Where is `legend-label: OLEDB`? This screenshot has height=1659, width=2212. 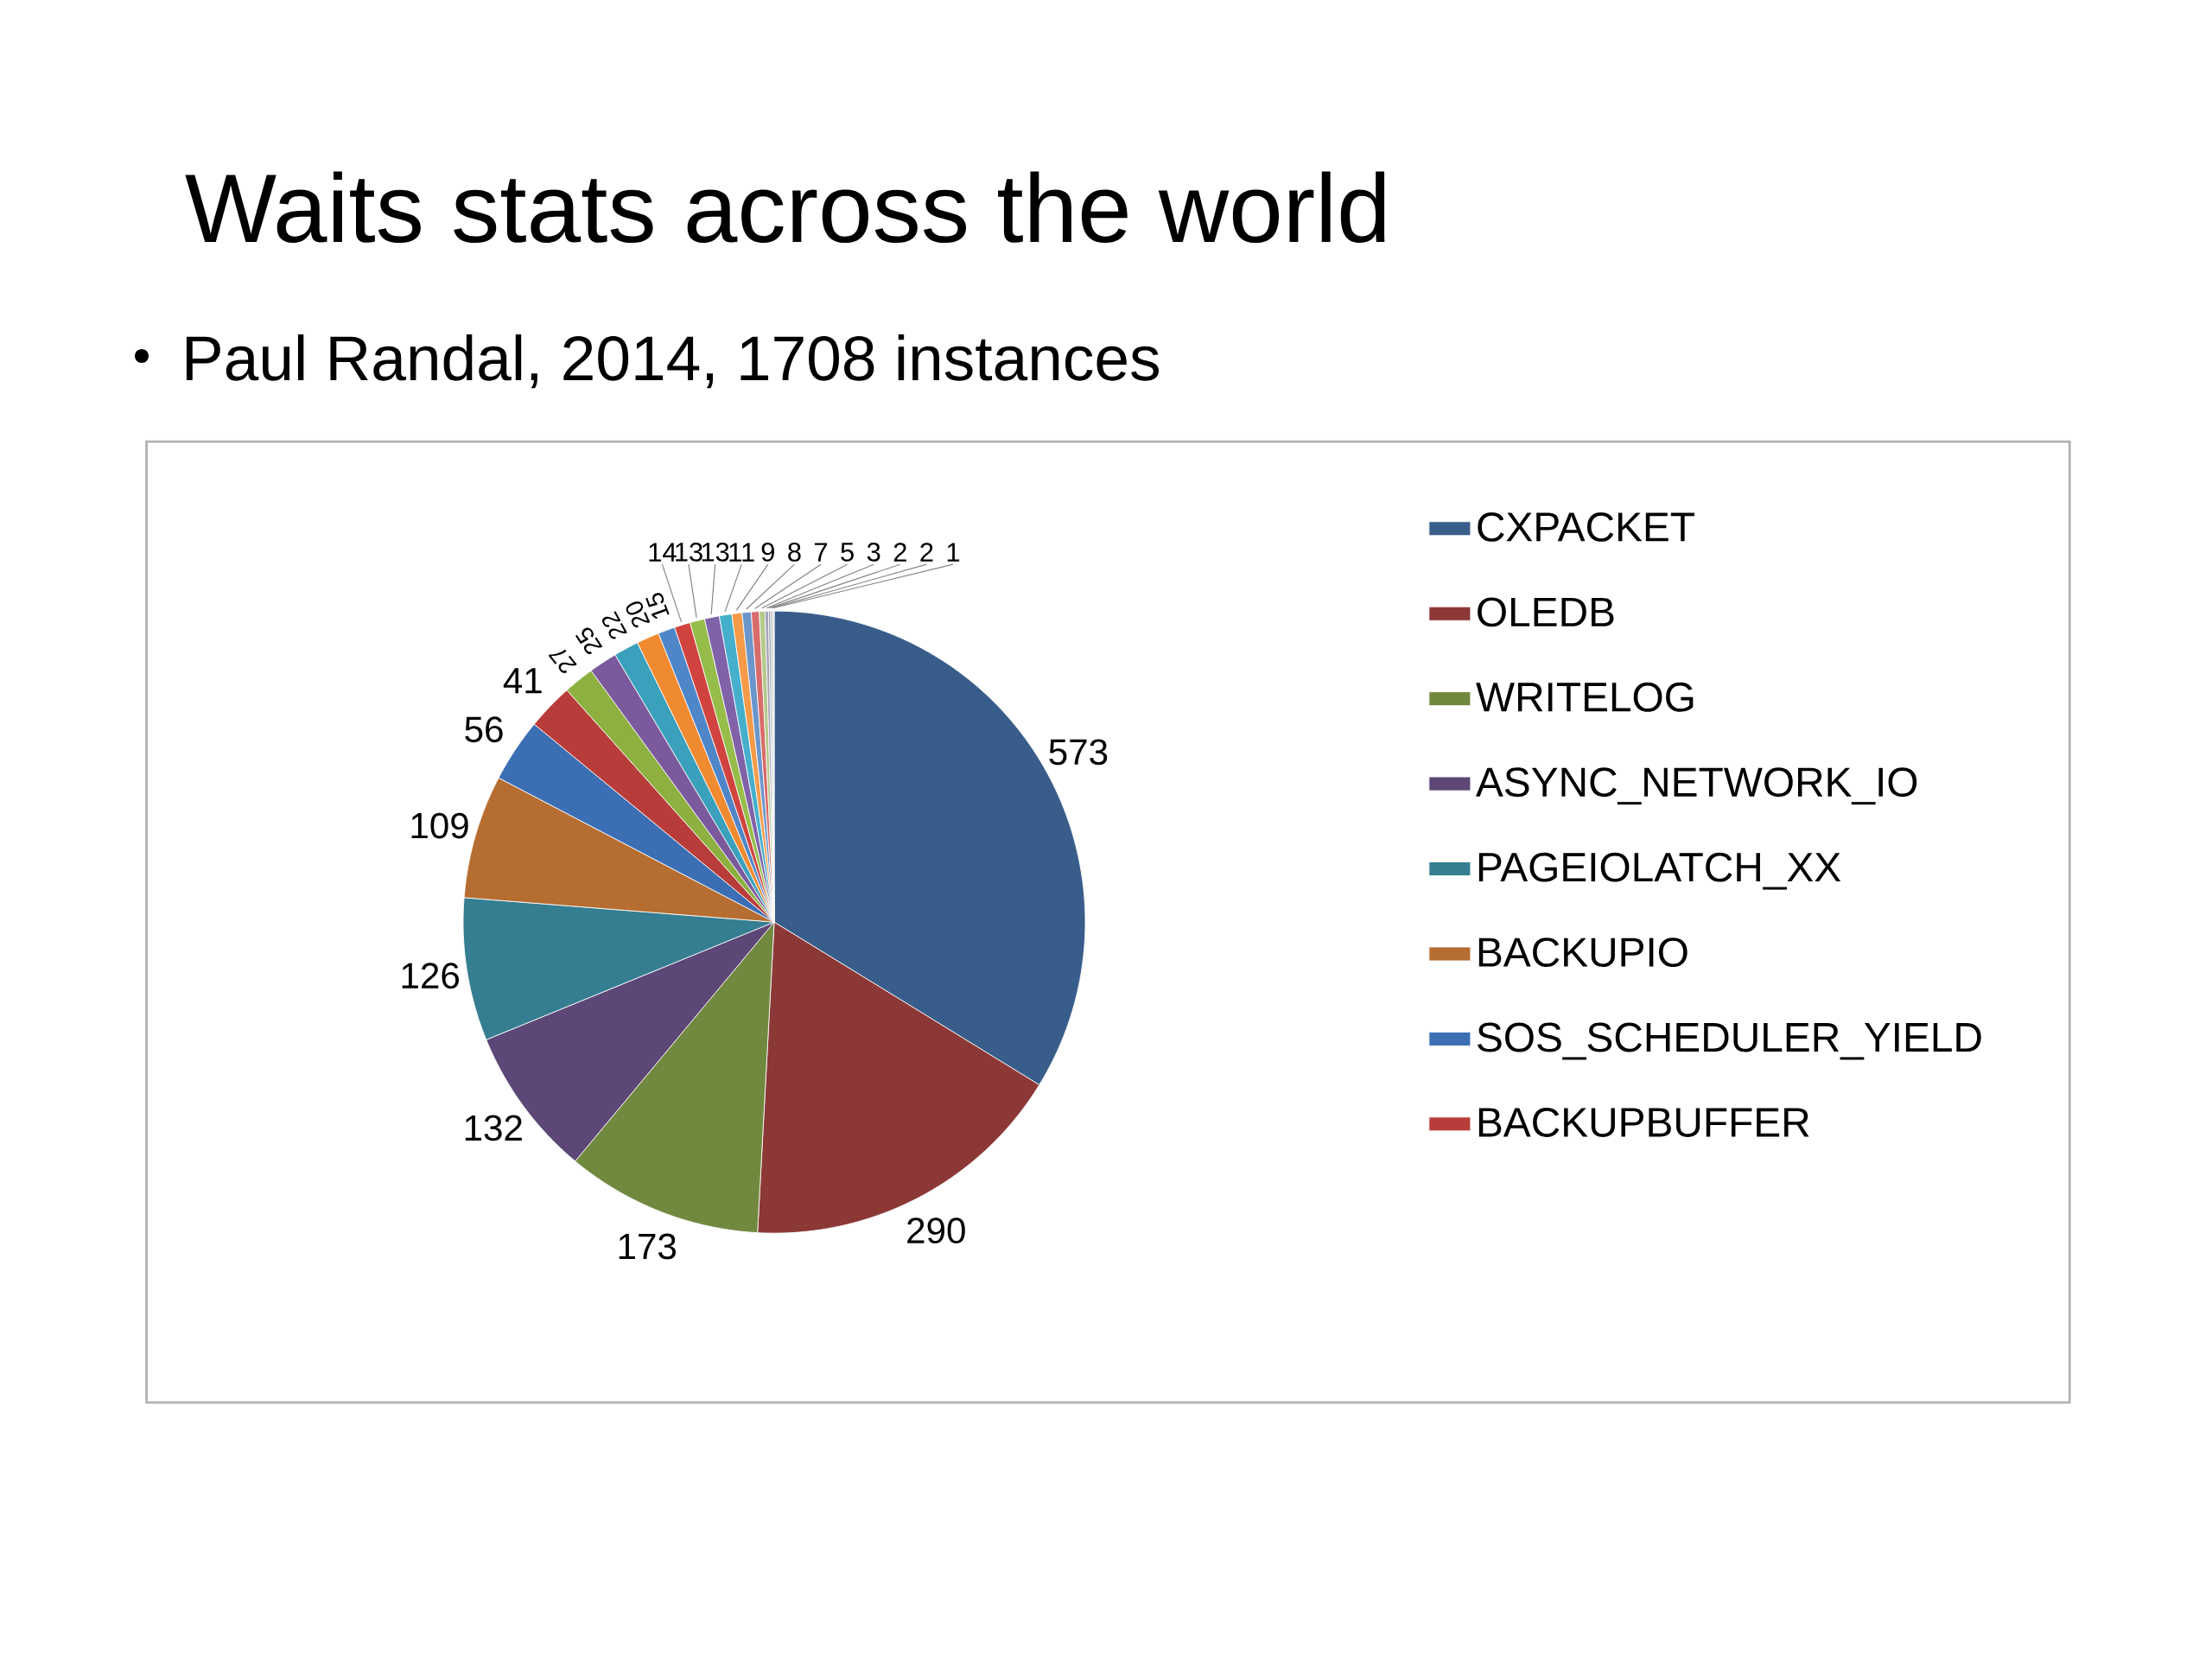 legend-label: OLEDB is located at coordinates (1546, 612).